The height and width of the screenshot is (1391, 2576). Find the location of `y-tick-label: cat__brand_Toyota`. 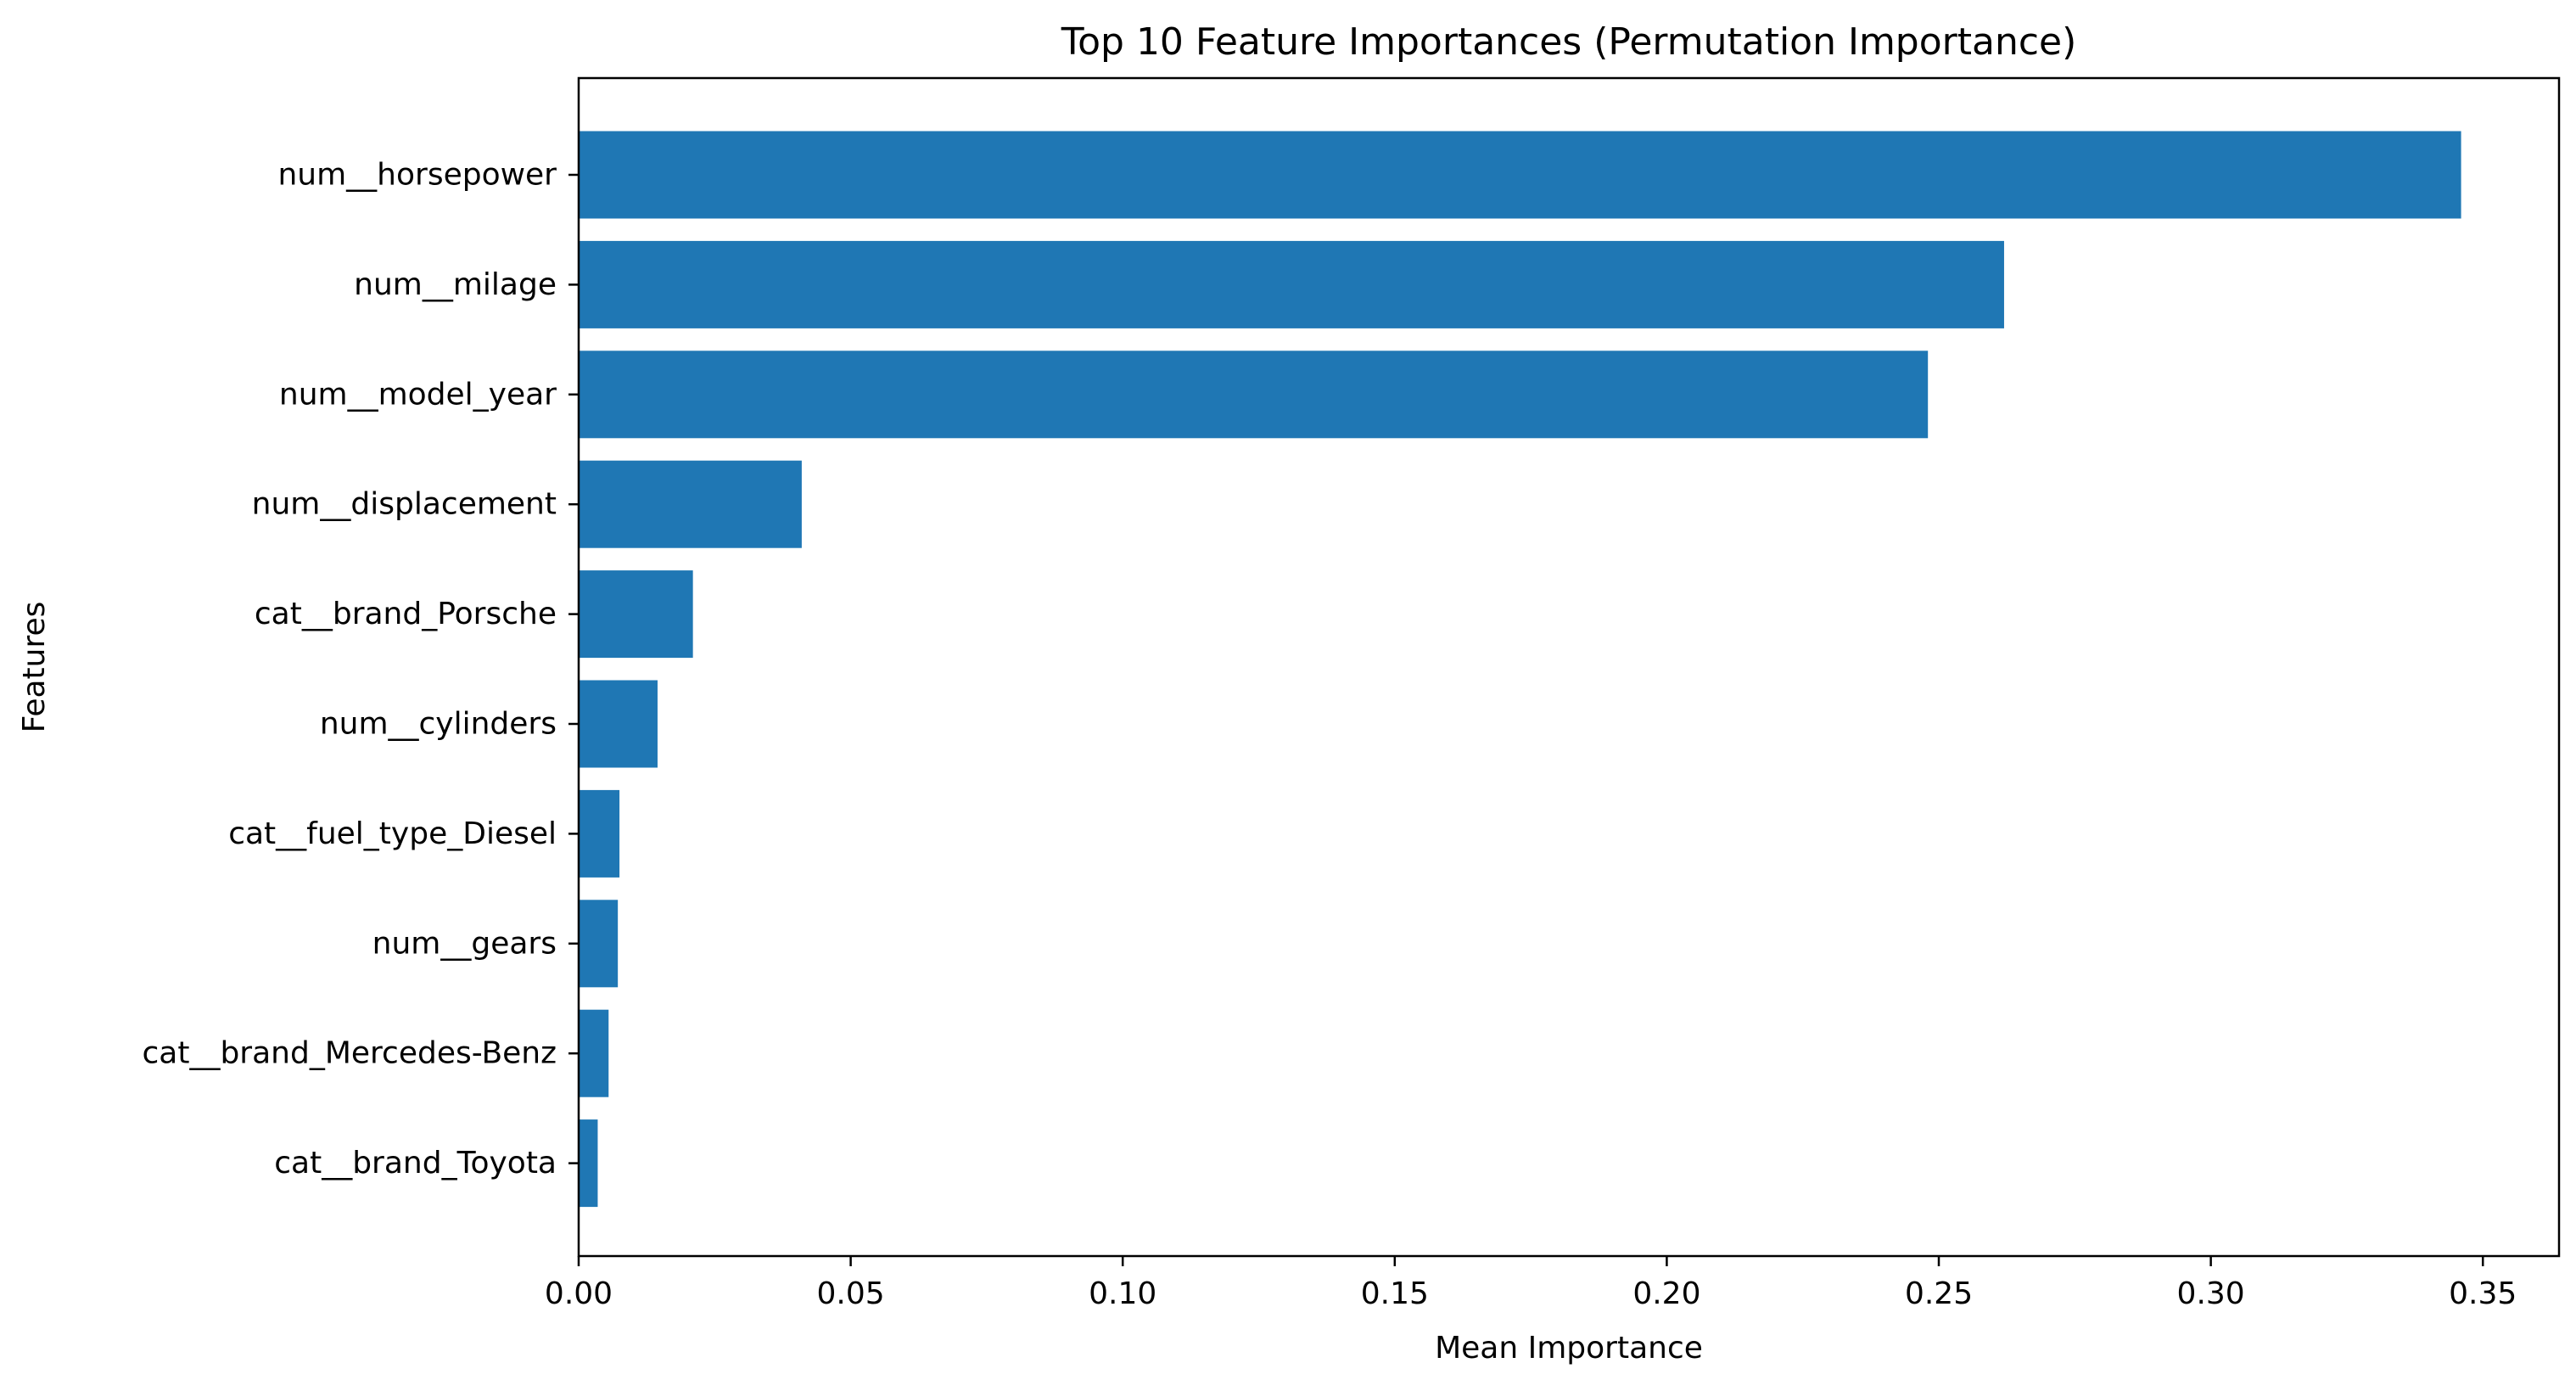

y-tick-label: cat__brand_Toyota is located at coordinates (416, 1163).